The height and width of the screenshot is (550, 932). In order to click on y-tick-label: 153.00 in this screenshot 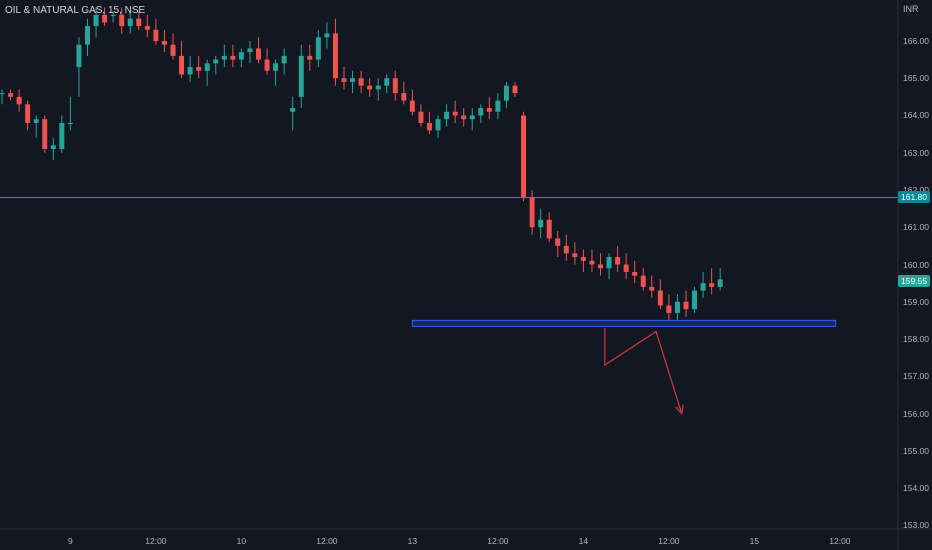, I will do `click(916, 525)`.